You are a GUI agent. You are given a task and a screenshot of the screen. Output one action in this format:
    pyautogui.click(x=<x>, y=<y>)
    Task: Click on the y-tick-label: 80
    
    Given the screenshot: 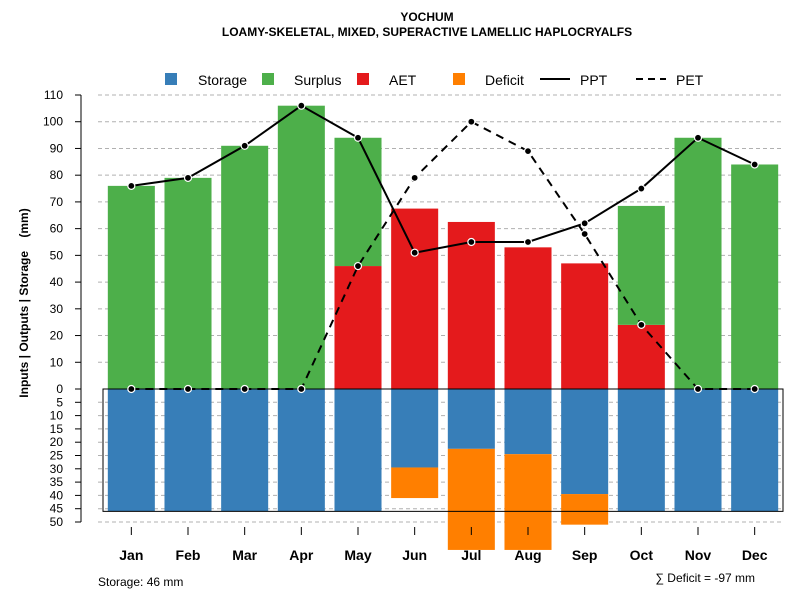 What is the action you would take?
    pyautogui.click(x=57, y=175)
    